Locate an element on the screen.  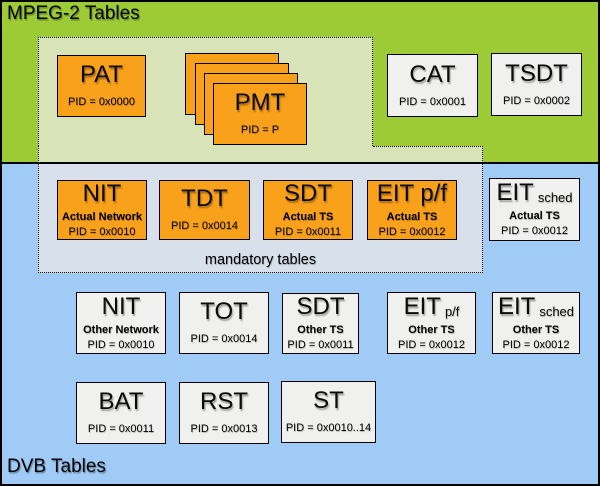
box-title-text: BAT is located at coordinates (121, 402).